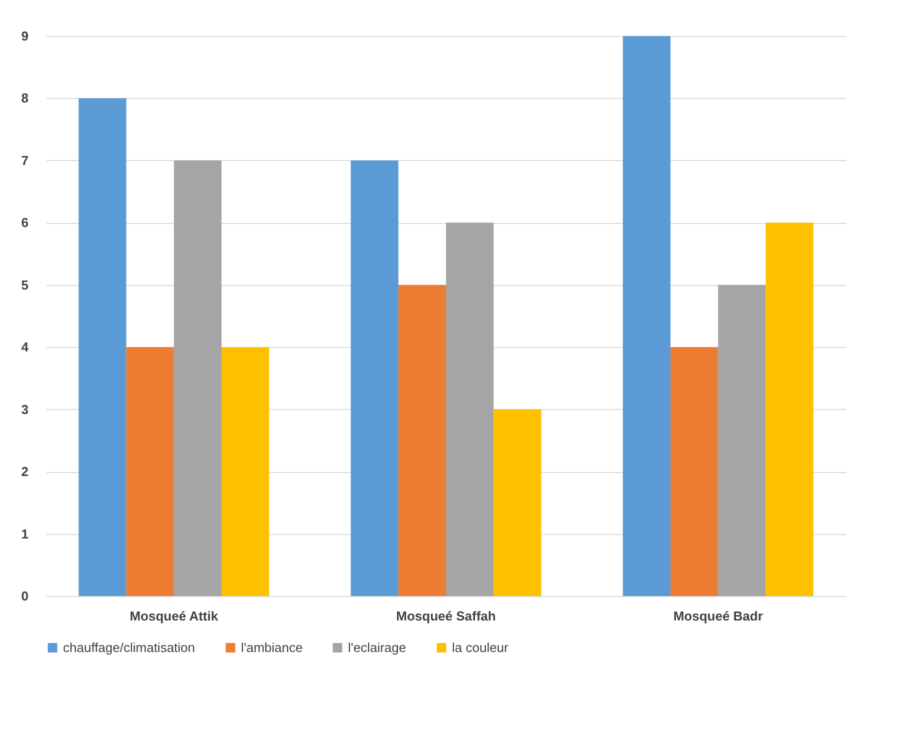 The width and height of the screenshot is (906, 729). What do you see at coordinates (129, 647) in the screenshot?
I see `legend-label: chauffage/climatisation` at bounding box center [129, 647].